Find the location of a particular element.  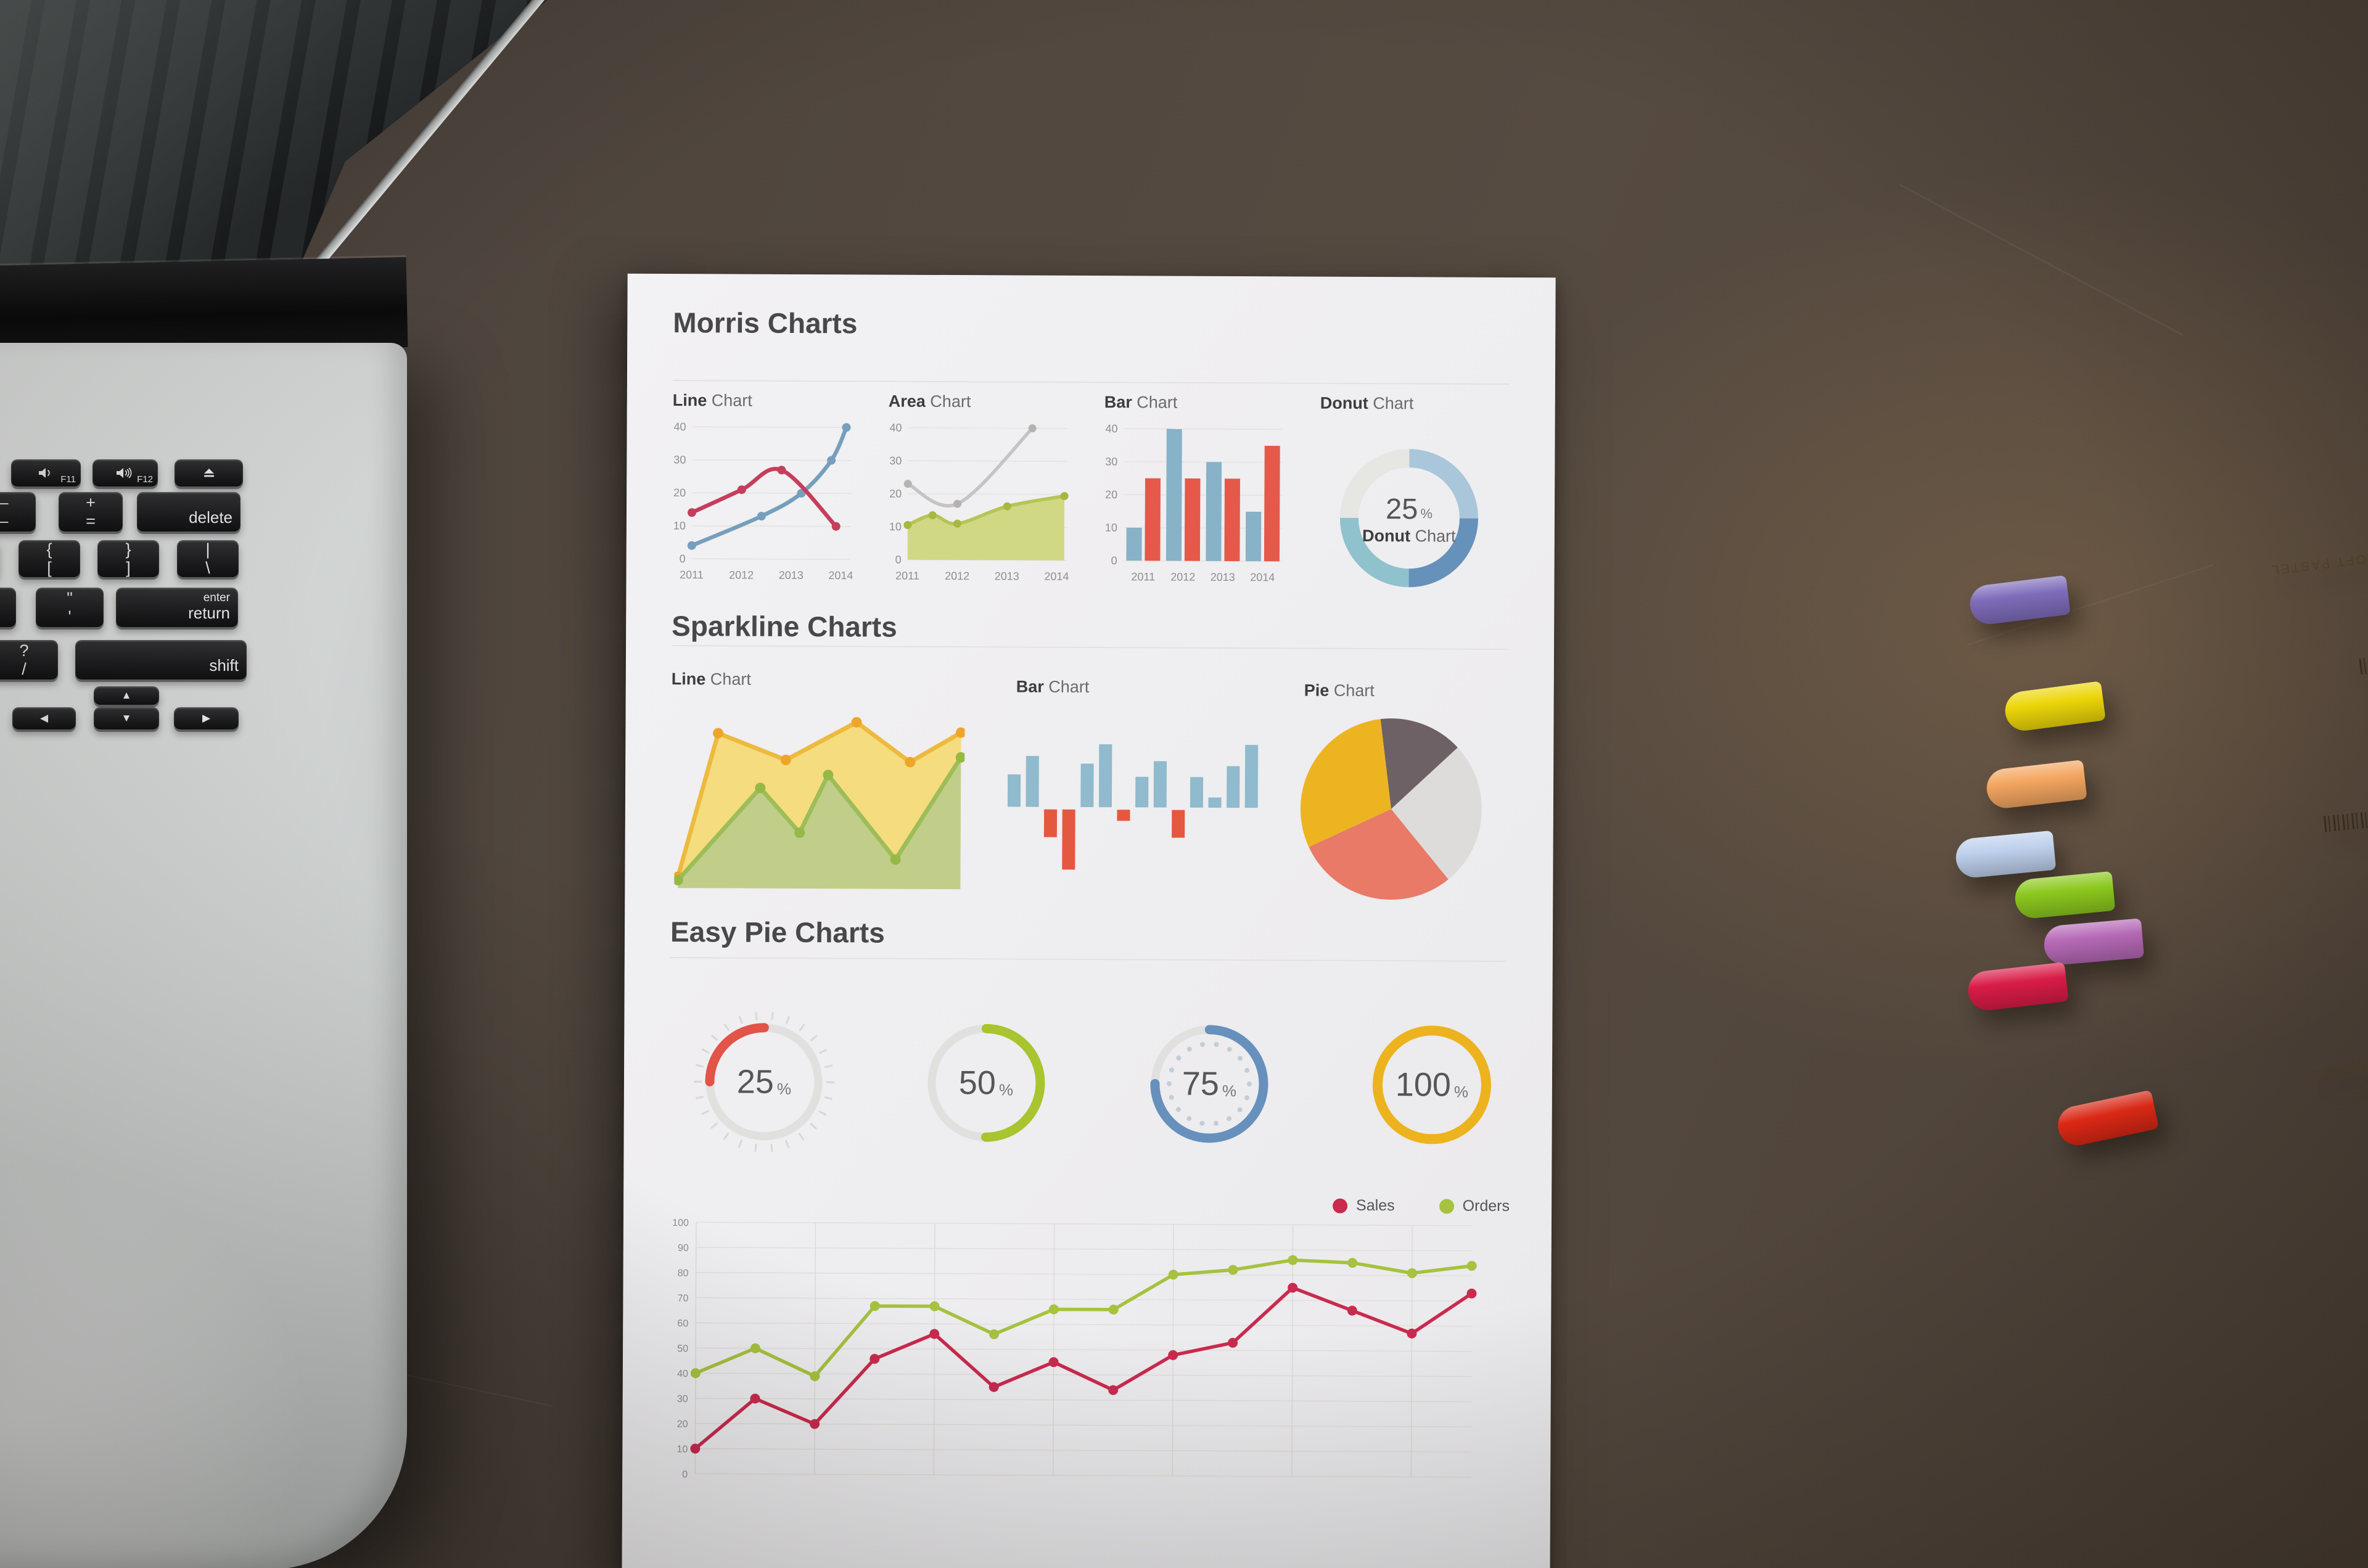

legend: Sales Orders is located at coordinates (1422, 1206).